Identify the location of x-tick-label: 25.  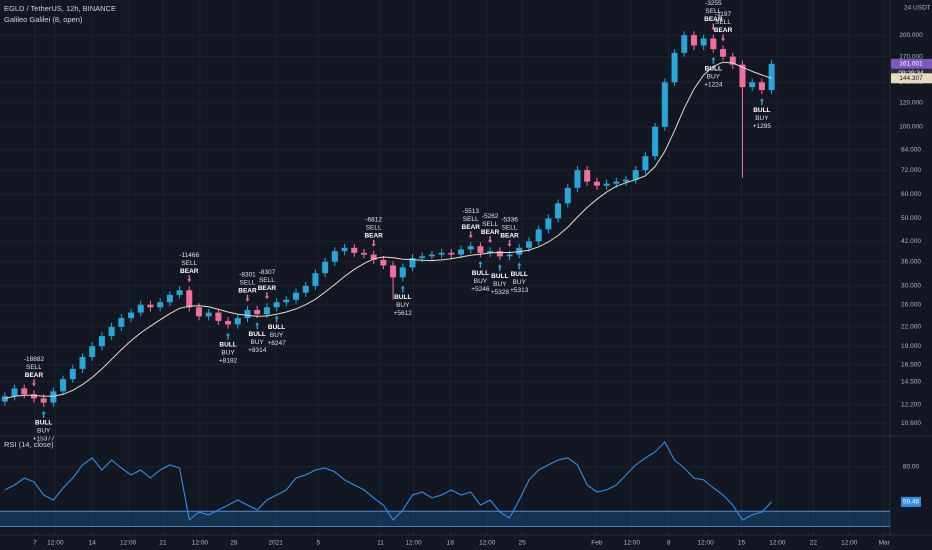
(523, 543).